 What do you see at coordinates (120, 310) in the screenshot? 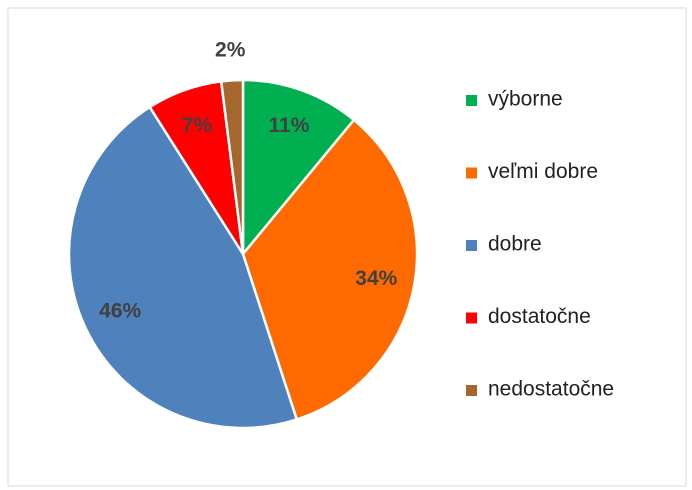
I see `data-label: 46%` at bounding box center [120, 310].